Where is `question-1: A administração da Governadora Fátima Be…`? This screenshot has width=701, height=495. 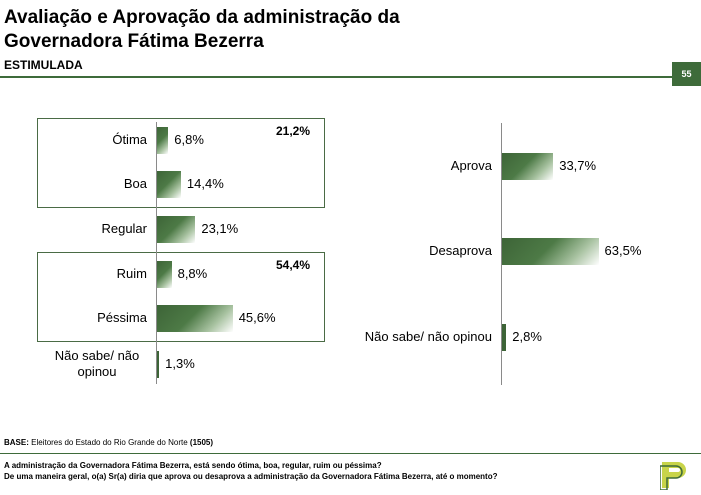 question-1: A administração da Governadora Fátima Be… is located at coordinates (193, 465).